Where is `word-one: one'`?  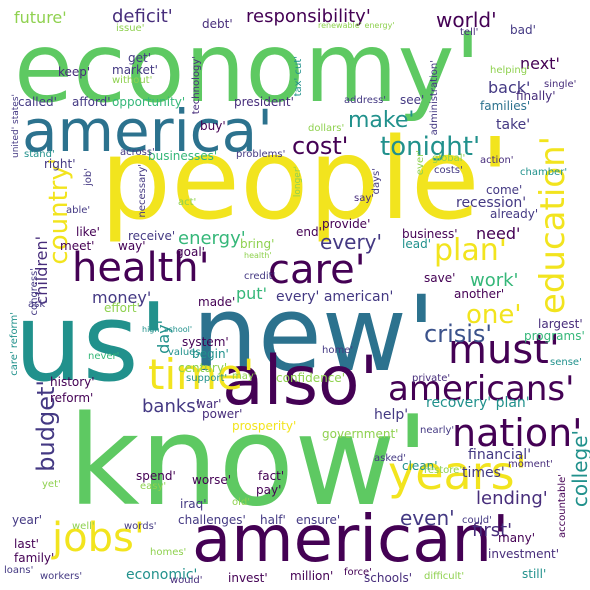 word-one: one' is located at coordinates (494, 315).